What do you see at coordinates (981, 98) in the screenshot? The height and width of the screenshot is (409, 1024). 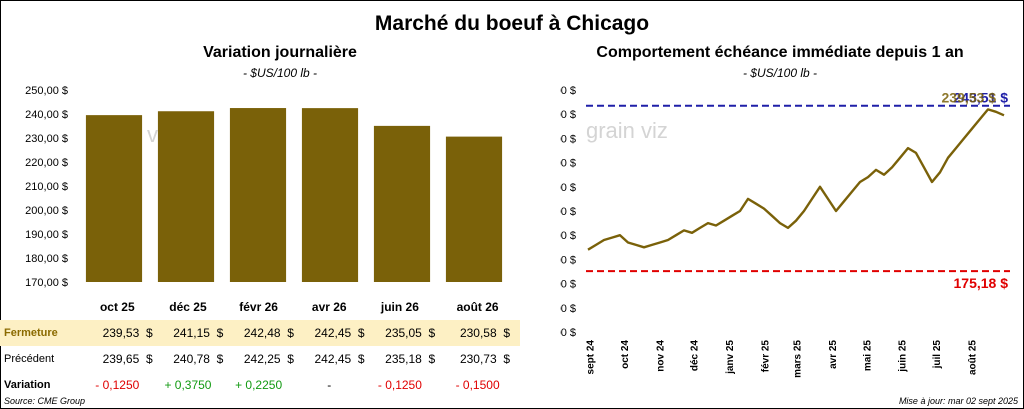 I see `high-value-label: 243,51 $` at bounding box center [981, 98].